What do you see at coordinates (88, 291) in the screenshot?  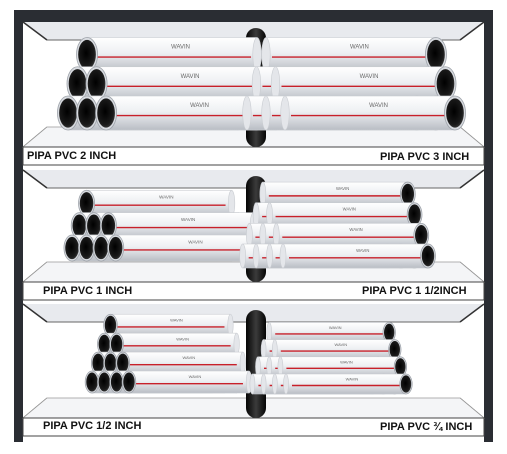 I see `shelf-2-left-label: PIPA PVC 1 INCH` at bounding box center [88, 291].